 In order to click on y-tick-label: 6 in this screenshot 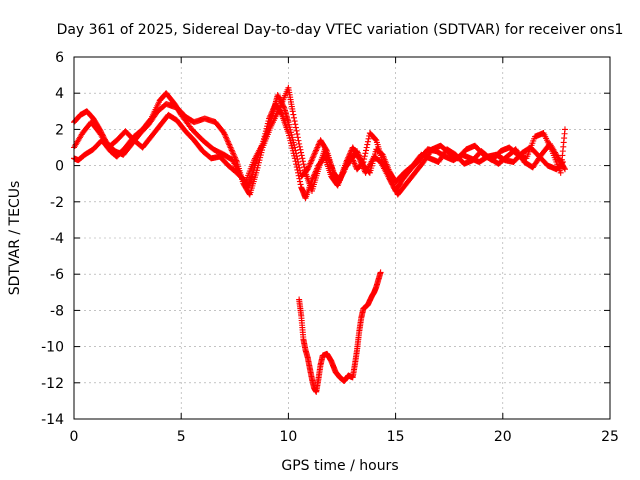, I will do `click(59, 58)`.